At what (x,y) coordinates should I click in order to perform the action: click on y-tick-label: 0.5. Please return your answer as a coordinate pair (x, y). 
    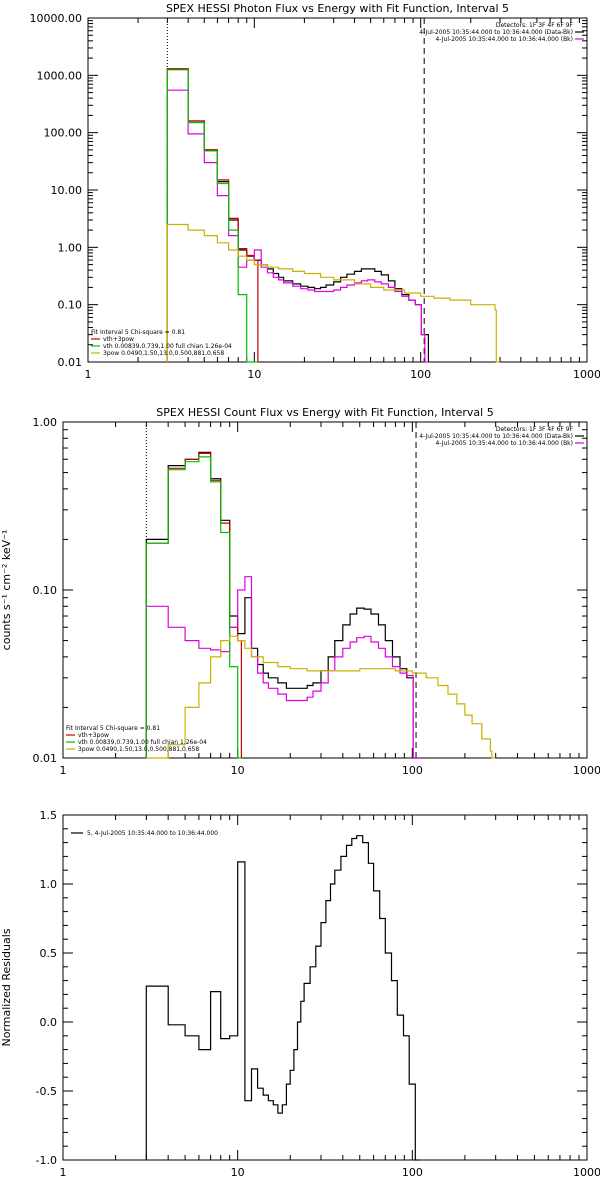
    Looking at the image, I should click on (49, 953).